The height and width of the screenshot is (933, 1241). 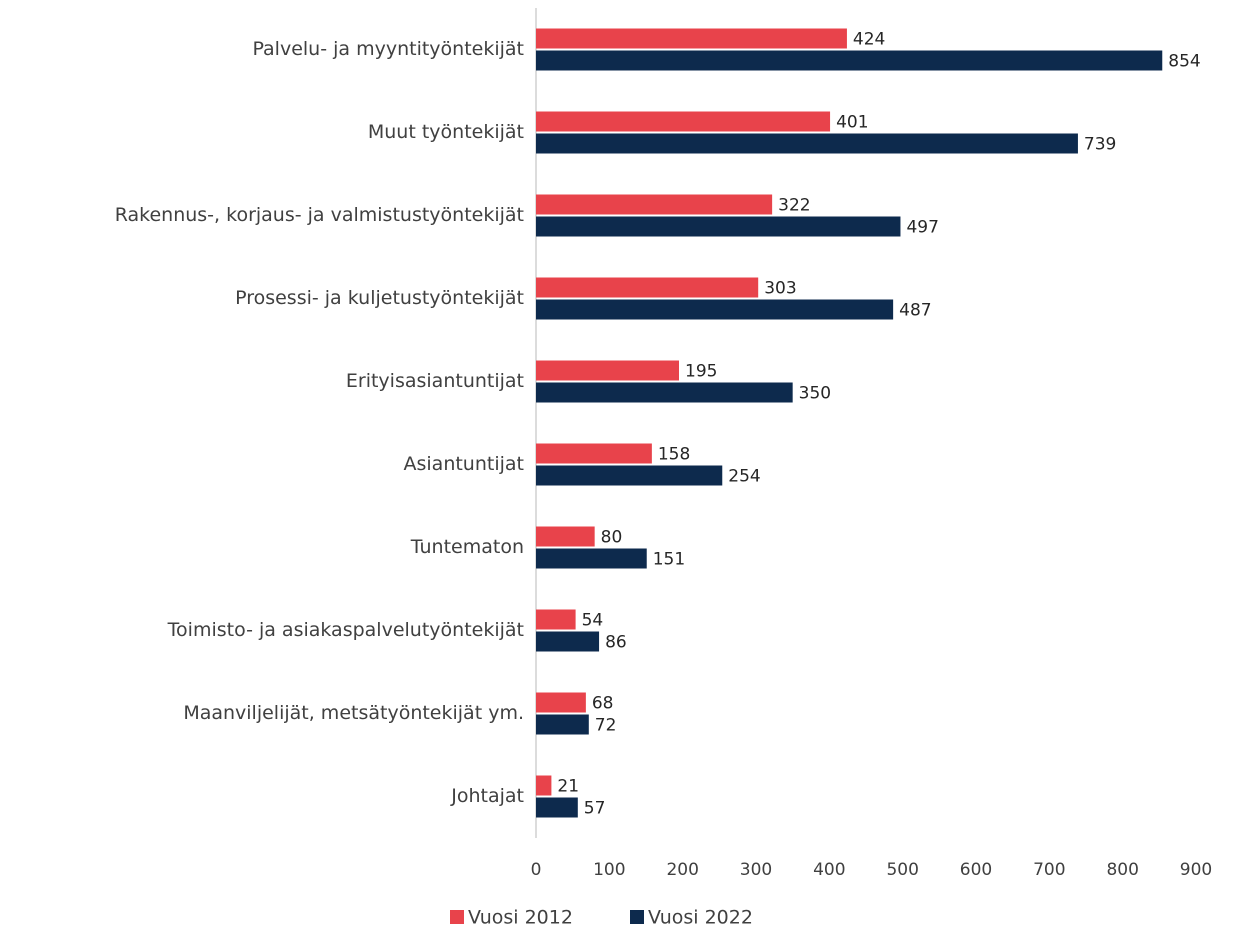 I want to click on x-tick-label: 200, so click(x=682, y=870).